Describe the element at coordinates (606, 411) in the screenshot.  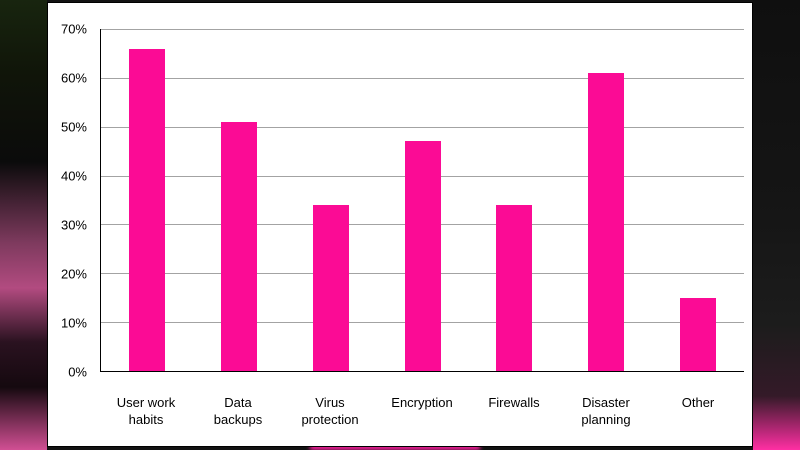
I see `x-category-label: Disaster planning` at that location.